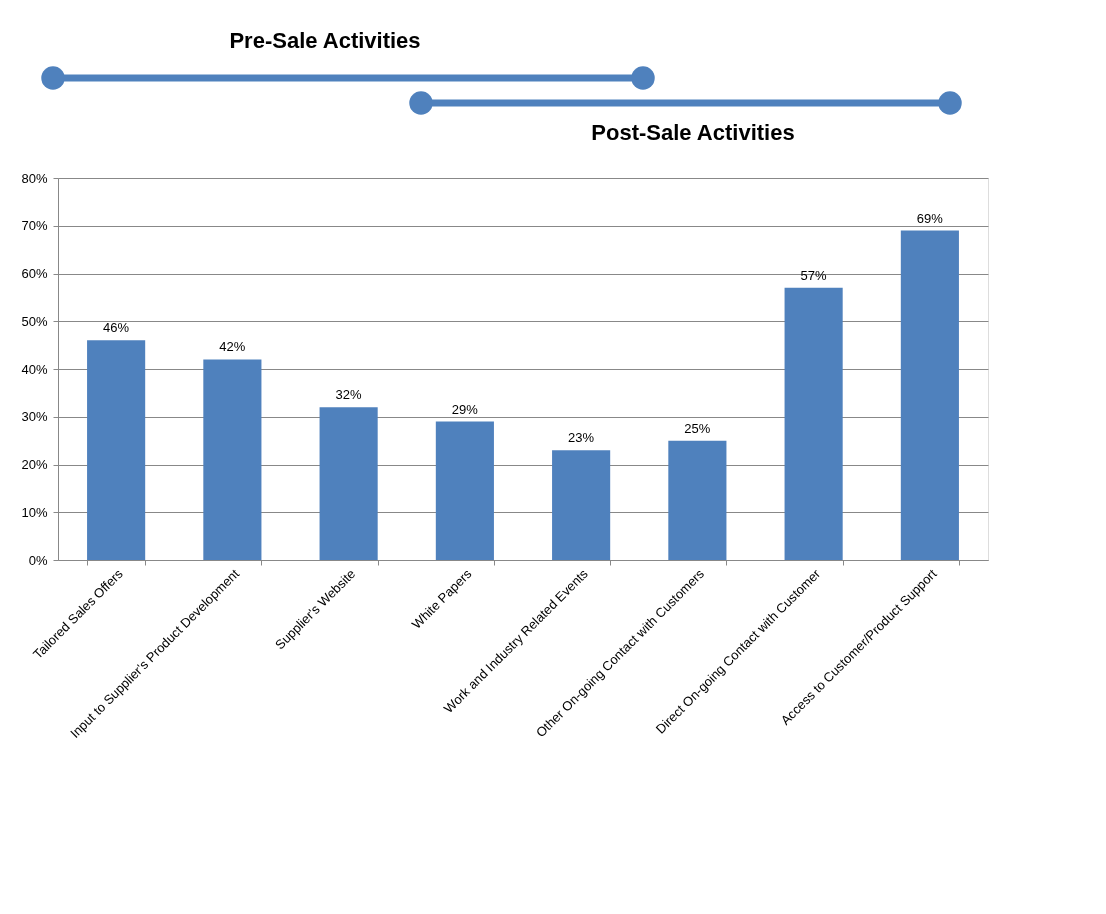 The height and width of the screenshot is (914, 1106). I want to click on text: Post-Sale Activities, so click(693, 132).